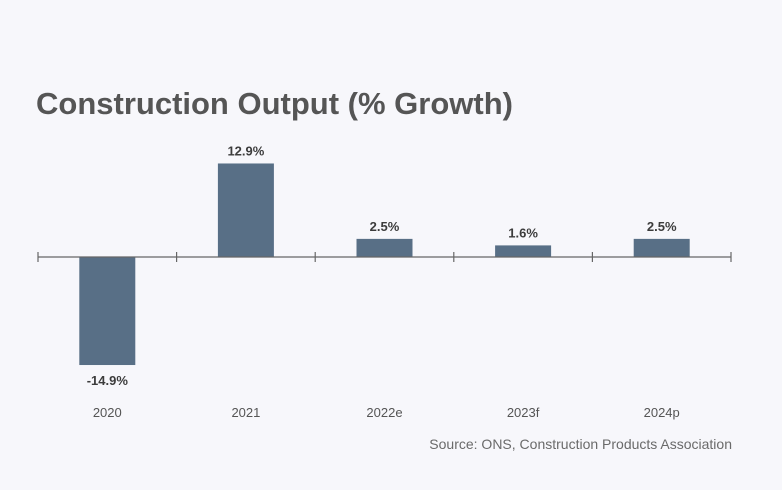 This screenshot has height=490, width=782. I want to click on bar-2024p, so click(661, 247).